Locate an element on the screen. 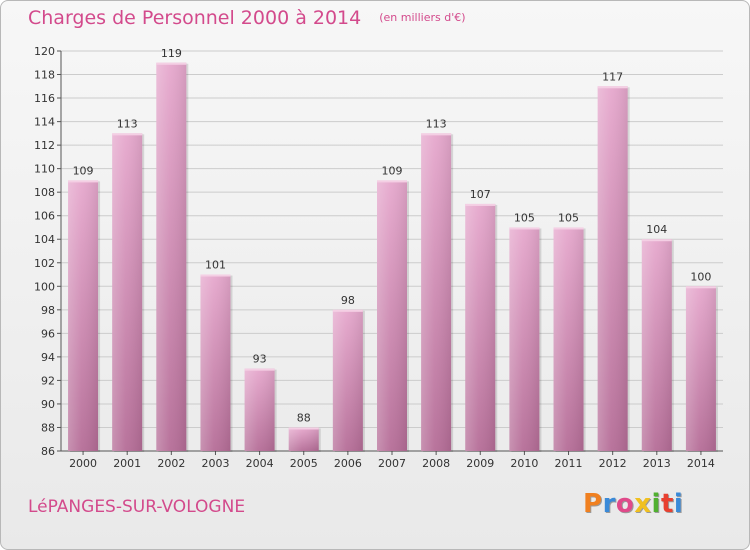 The width and height of the screenshot is (750, 550). data-label: 101 is located at coordinates (215, 265).